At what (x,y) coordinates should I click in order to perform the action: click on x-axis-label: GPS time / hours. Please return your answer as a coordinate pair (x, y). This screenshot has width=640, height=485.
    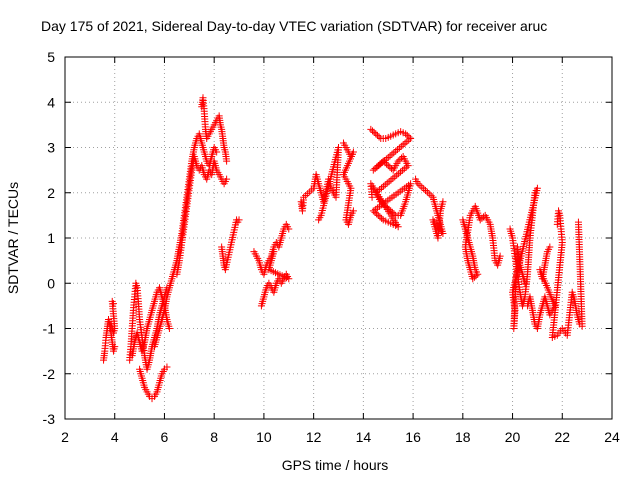
    Looking at the image, I should click on (335, 465).